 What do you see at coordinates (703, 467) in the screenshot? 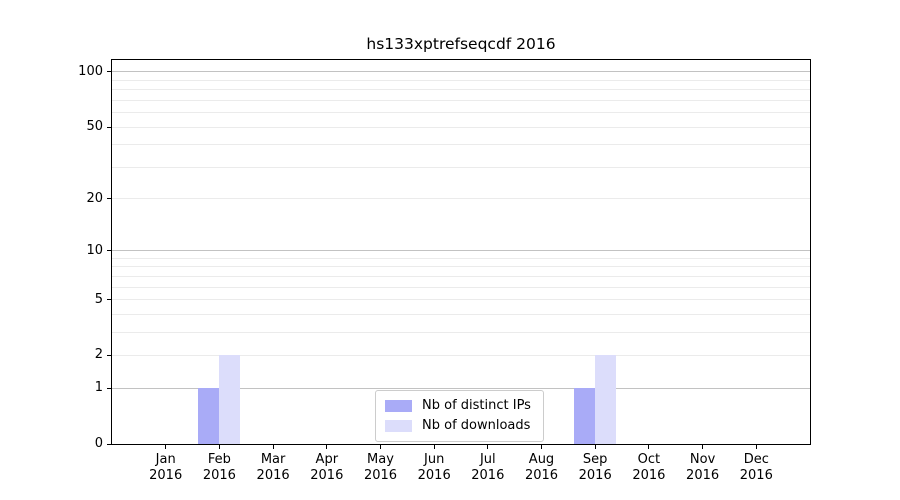
I see `x-tick-label: Nov 2016` at bounding box center [703, 467].